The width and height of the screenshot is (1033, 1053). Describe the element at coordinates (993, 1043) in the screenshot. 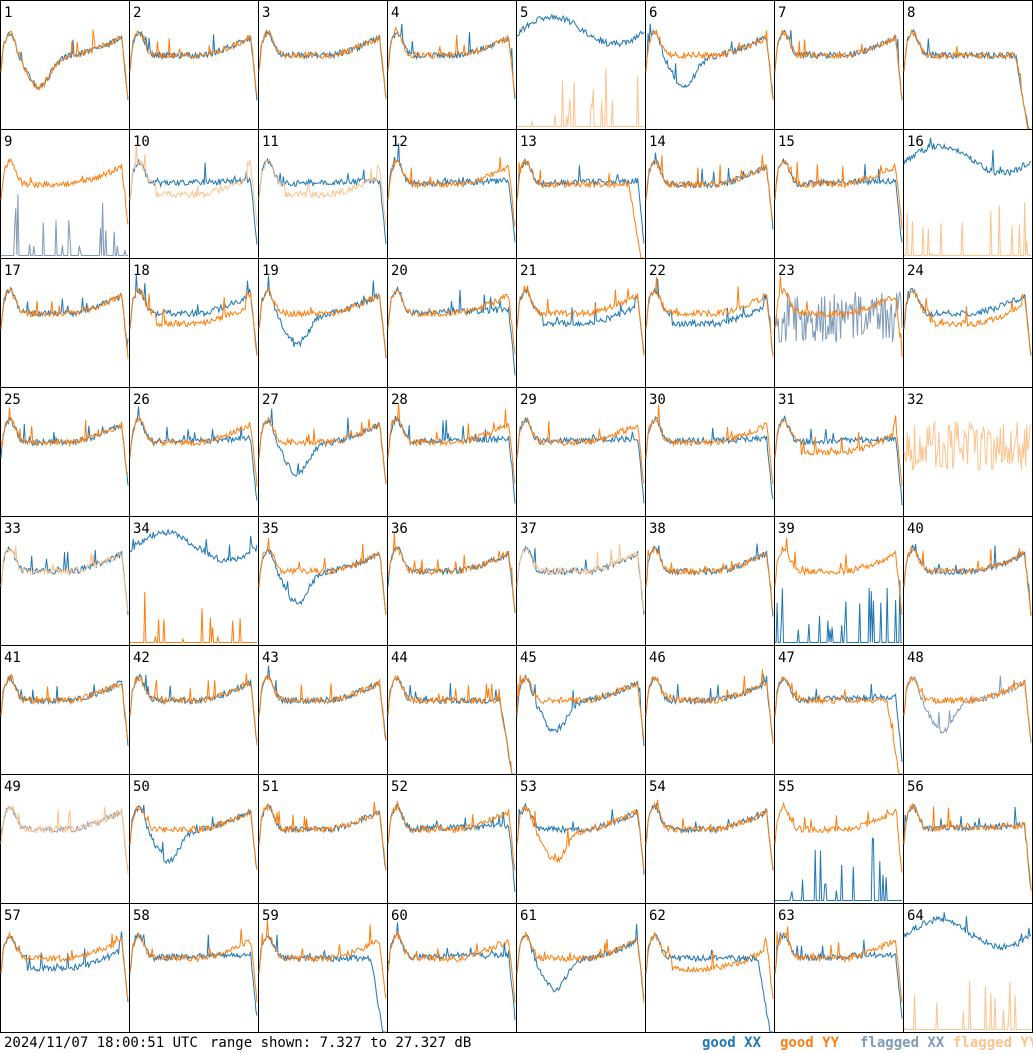

I see `legend-flagged-yy: flagged YY` at that location.